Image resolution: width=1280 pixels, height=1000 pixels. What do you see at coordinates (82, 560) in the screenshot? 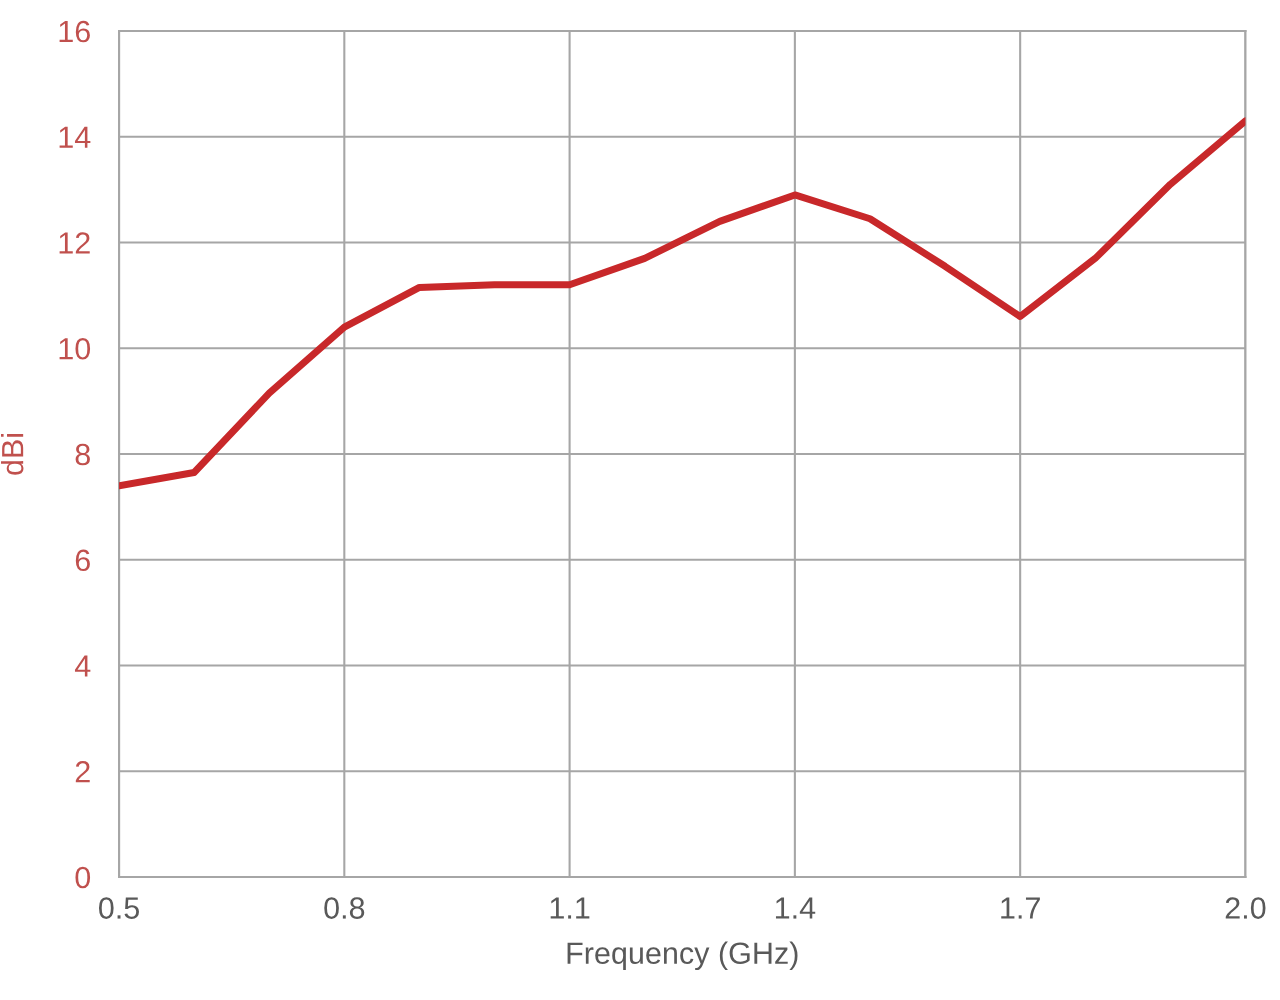
I see `y-tick-label: 6` at bounding box center [82, 560].